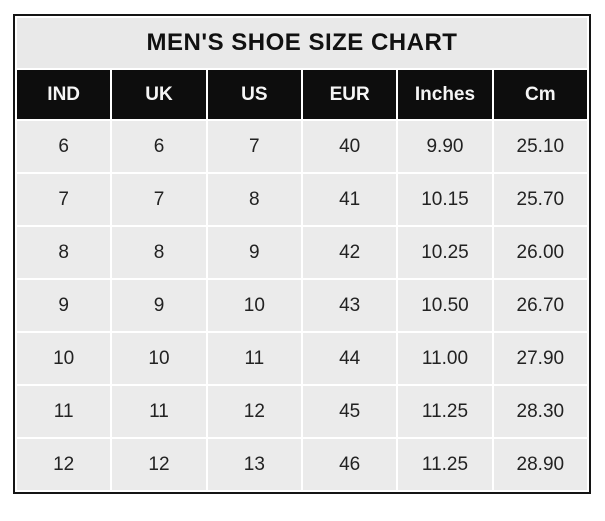 The height and width of the screenshot is (521, 605). I want to click on table-cell: 26.70, so click(540, 305).